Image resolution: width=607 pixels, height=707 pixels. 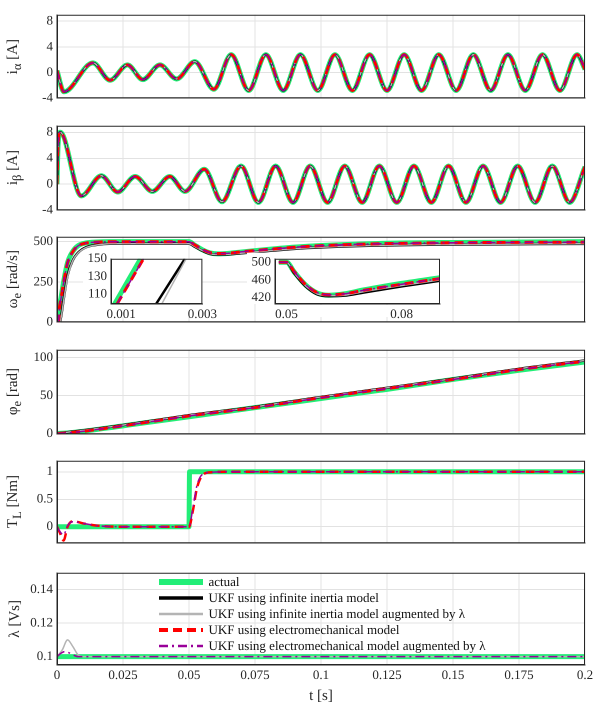 What do you see at coordinates (44, 498) in the screenshot?
I see `y-tick-label: 0.5` at bounding box center [44, 498].